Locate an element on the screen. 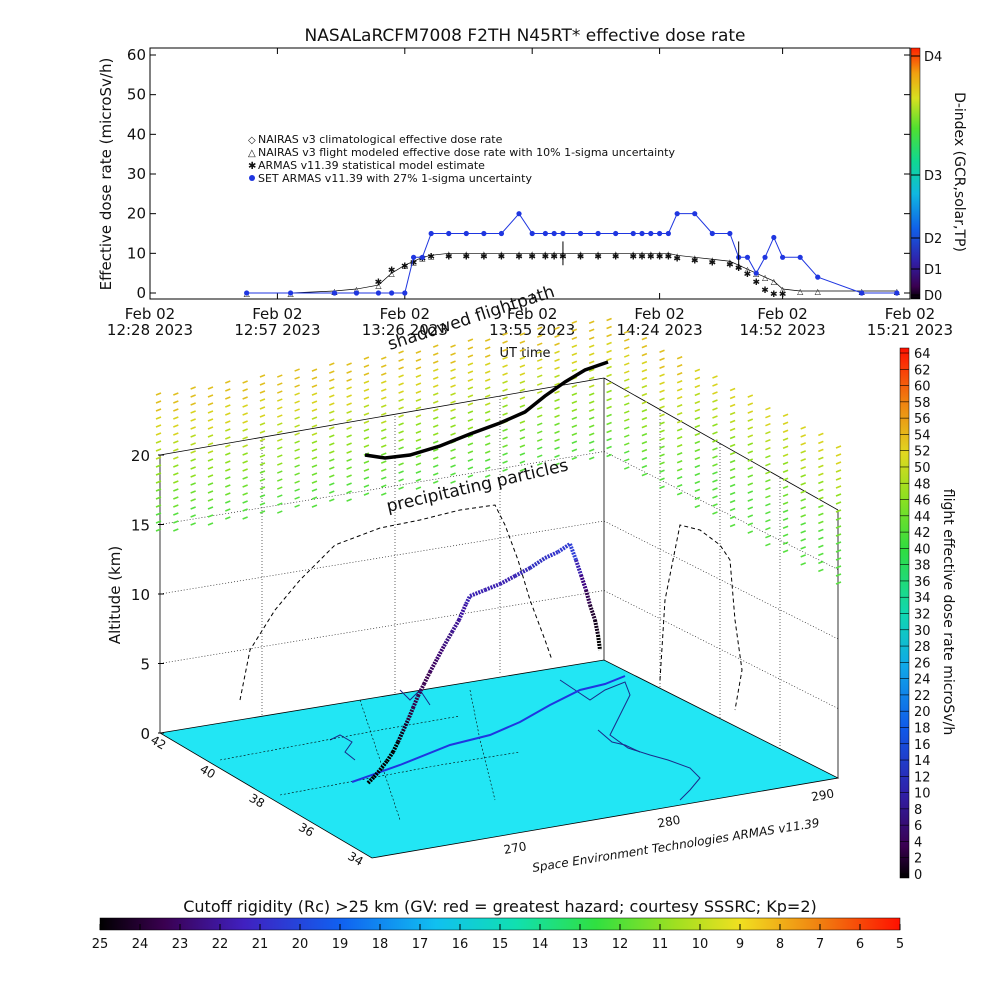  cutoff-rigidity-tick-label: 5 is located at coordinates (900, 944).